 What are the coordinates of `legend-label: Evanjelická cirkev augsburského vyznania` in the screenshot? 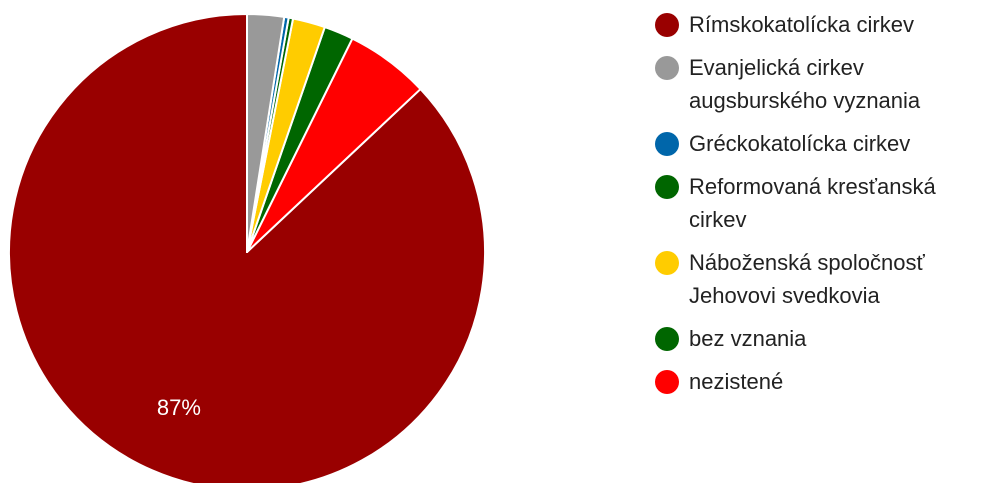 It's located at (805, 84).